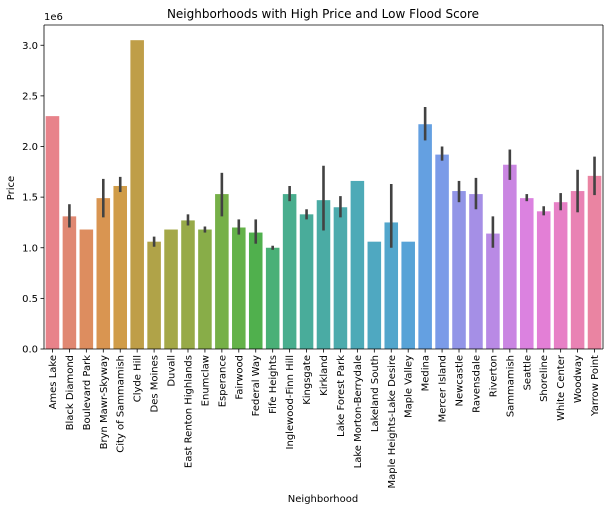 The height and width of the screenshot is (510, 609). I want to click on y-tick-label: 1.5, so click(30, 198).